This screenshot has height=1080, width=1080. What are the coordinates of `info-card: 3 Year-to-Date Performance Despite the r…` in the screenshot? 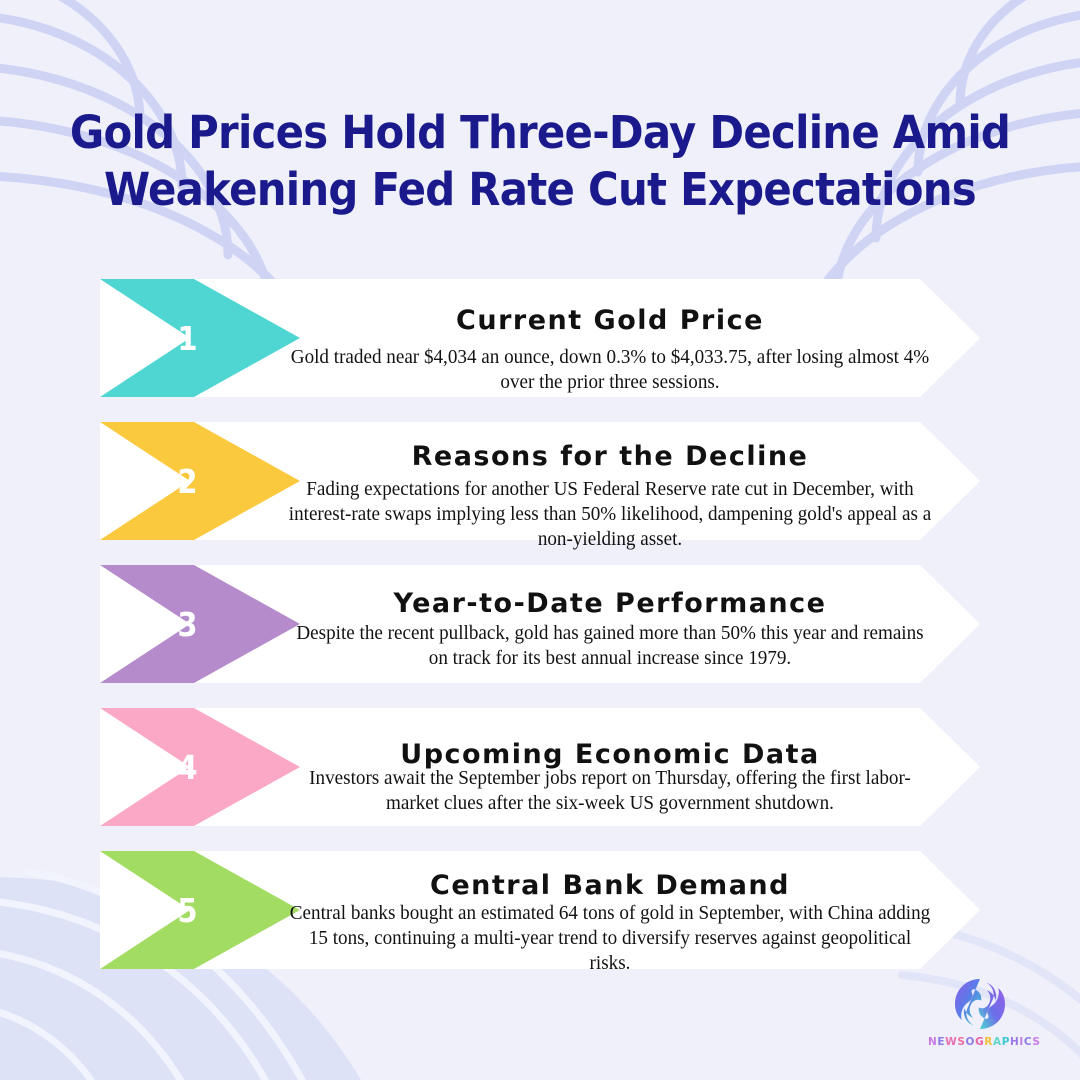 It's located at (540, 636).